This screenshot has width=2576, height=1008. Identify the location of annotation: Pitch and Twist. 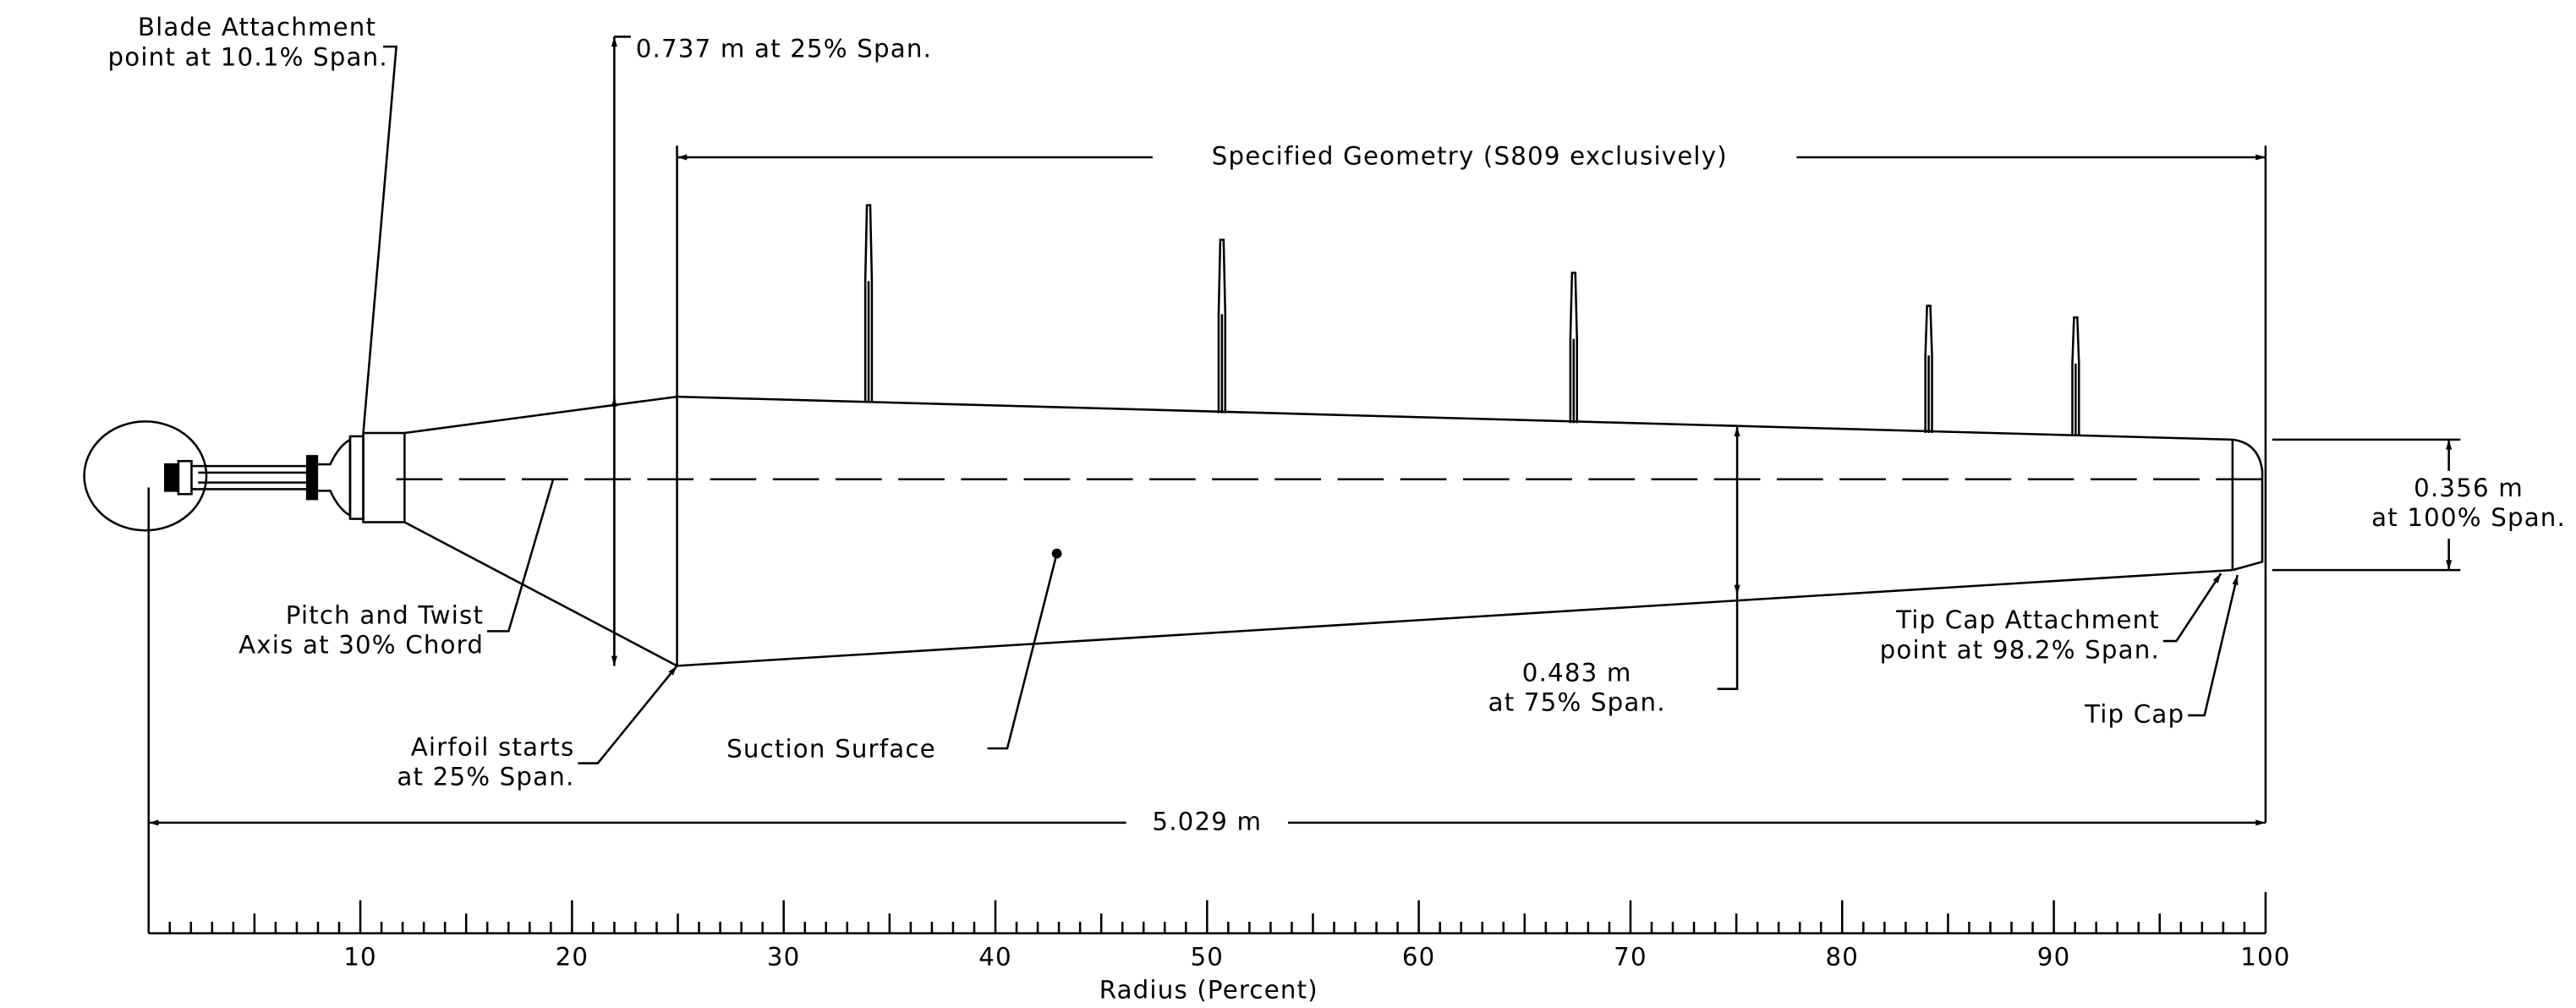
(385, 614).